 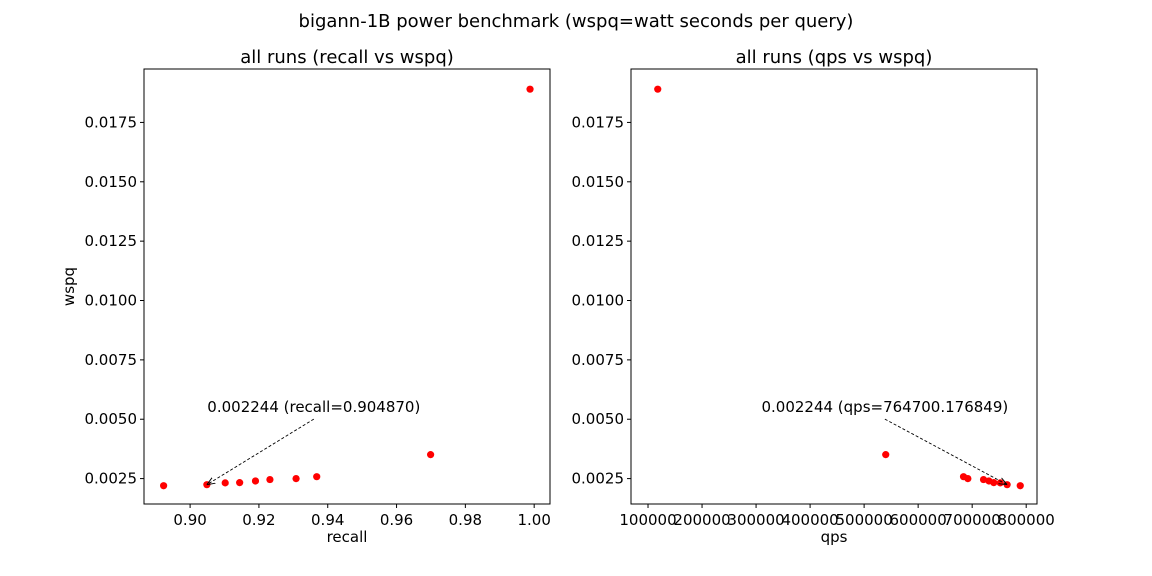 What do you see at coordinates (396, 520) in the screenshot?
I see `chart-1-x-tick-label: 0.96` at bounding box center [396, 520].